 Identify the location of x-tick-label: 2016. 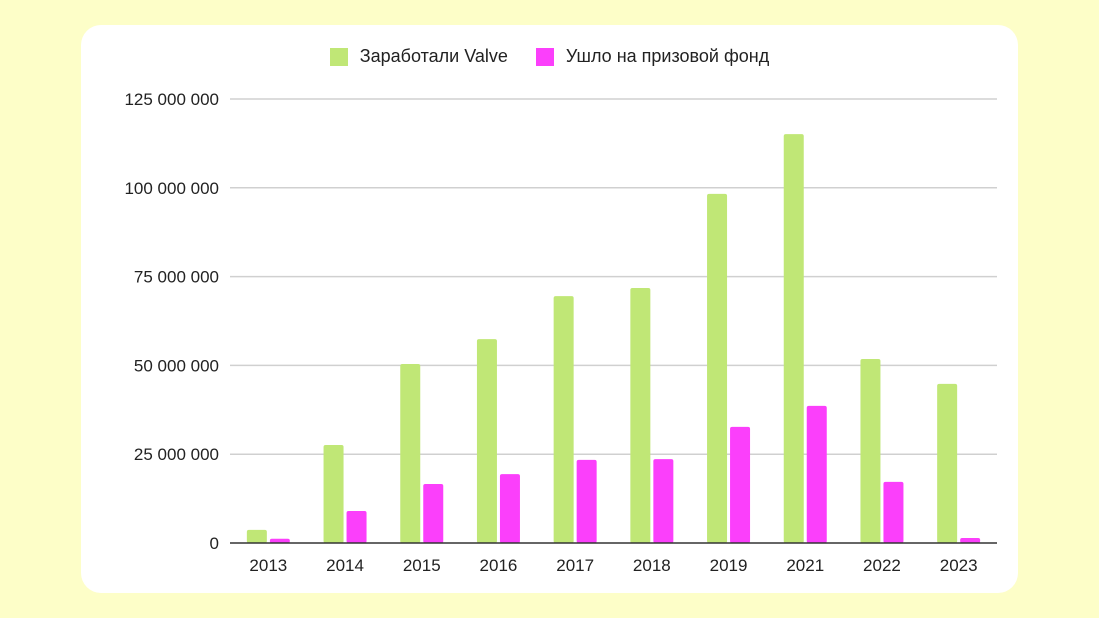
(499, 565).